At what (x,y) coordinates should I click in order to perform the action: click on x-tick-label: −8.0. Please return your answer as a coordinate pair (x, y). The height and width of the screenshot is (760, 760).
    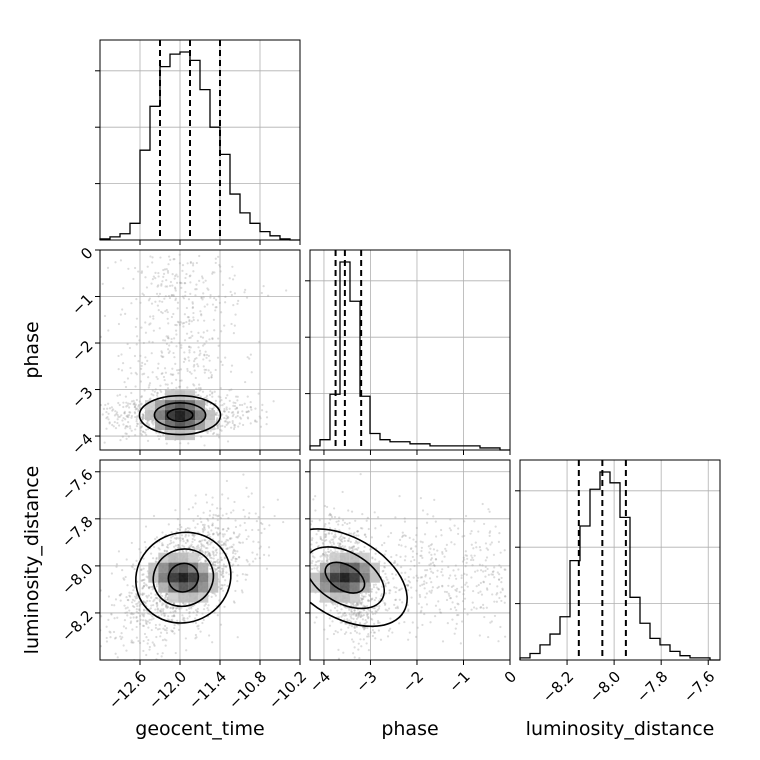
    Looking at the image, I should click on (605, 687).